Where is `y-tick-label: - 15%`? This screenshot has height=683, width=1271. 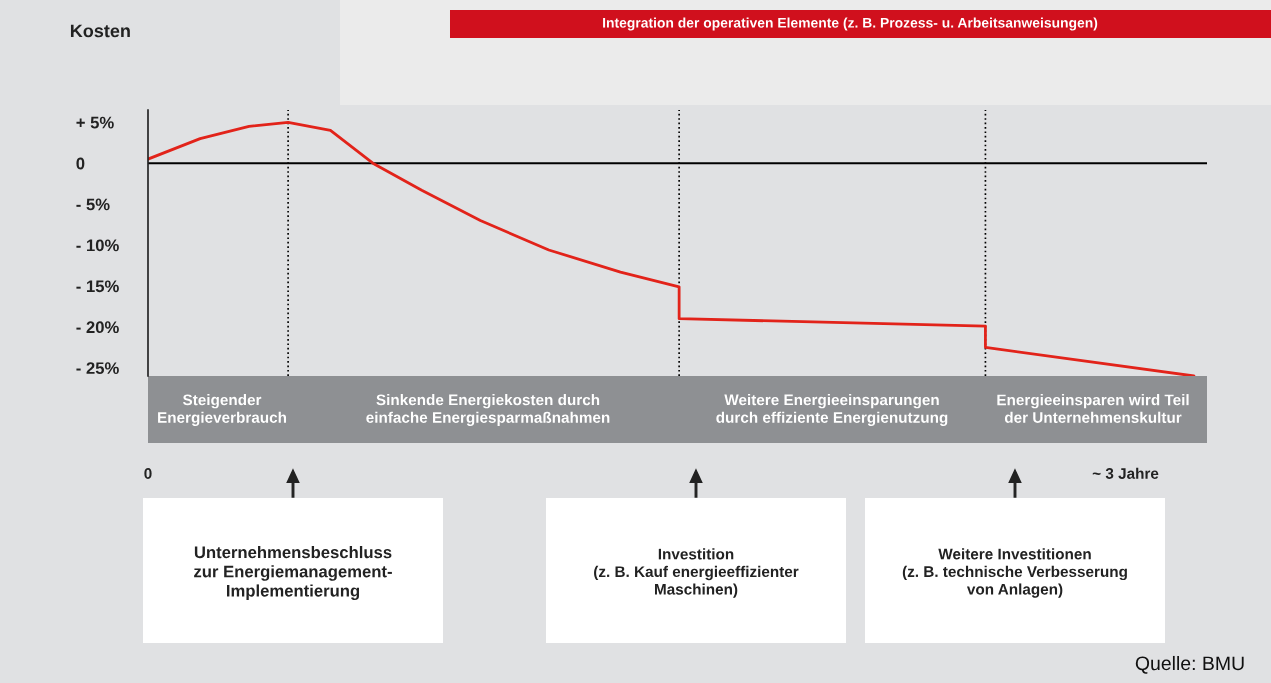
y-tick-label: - 15% is located at coordinates (97, 286).